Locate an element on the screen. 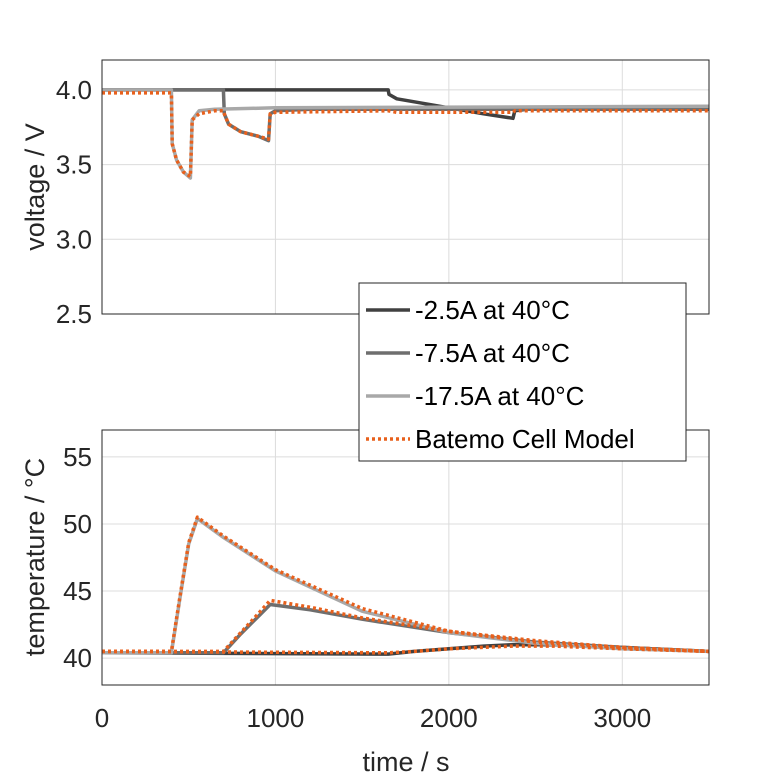 The image size is (781, 781). temperature-x-tick-label: 3000 is located at coordinates (622, 718).